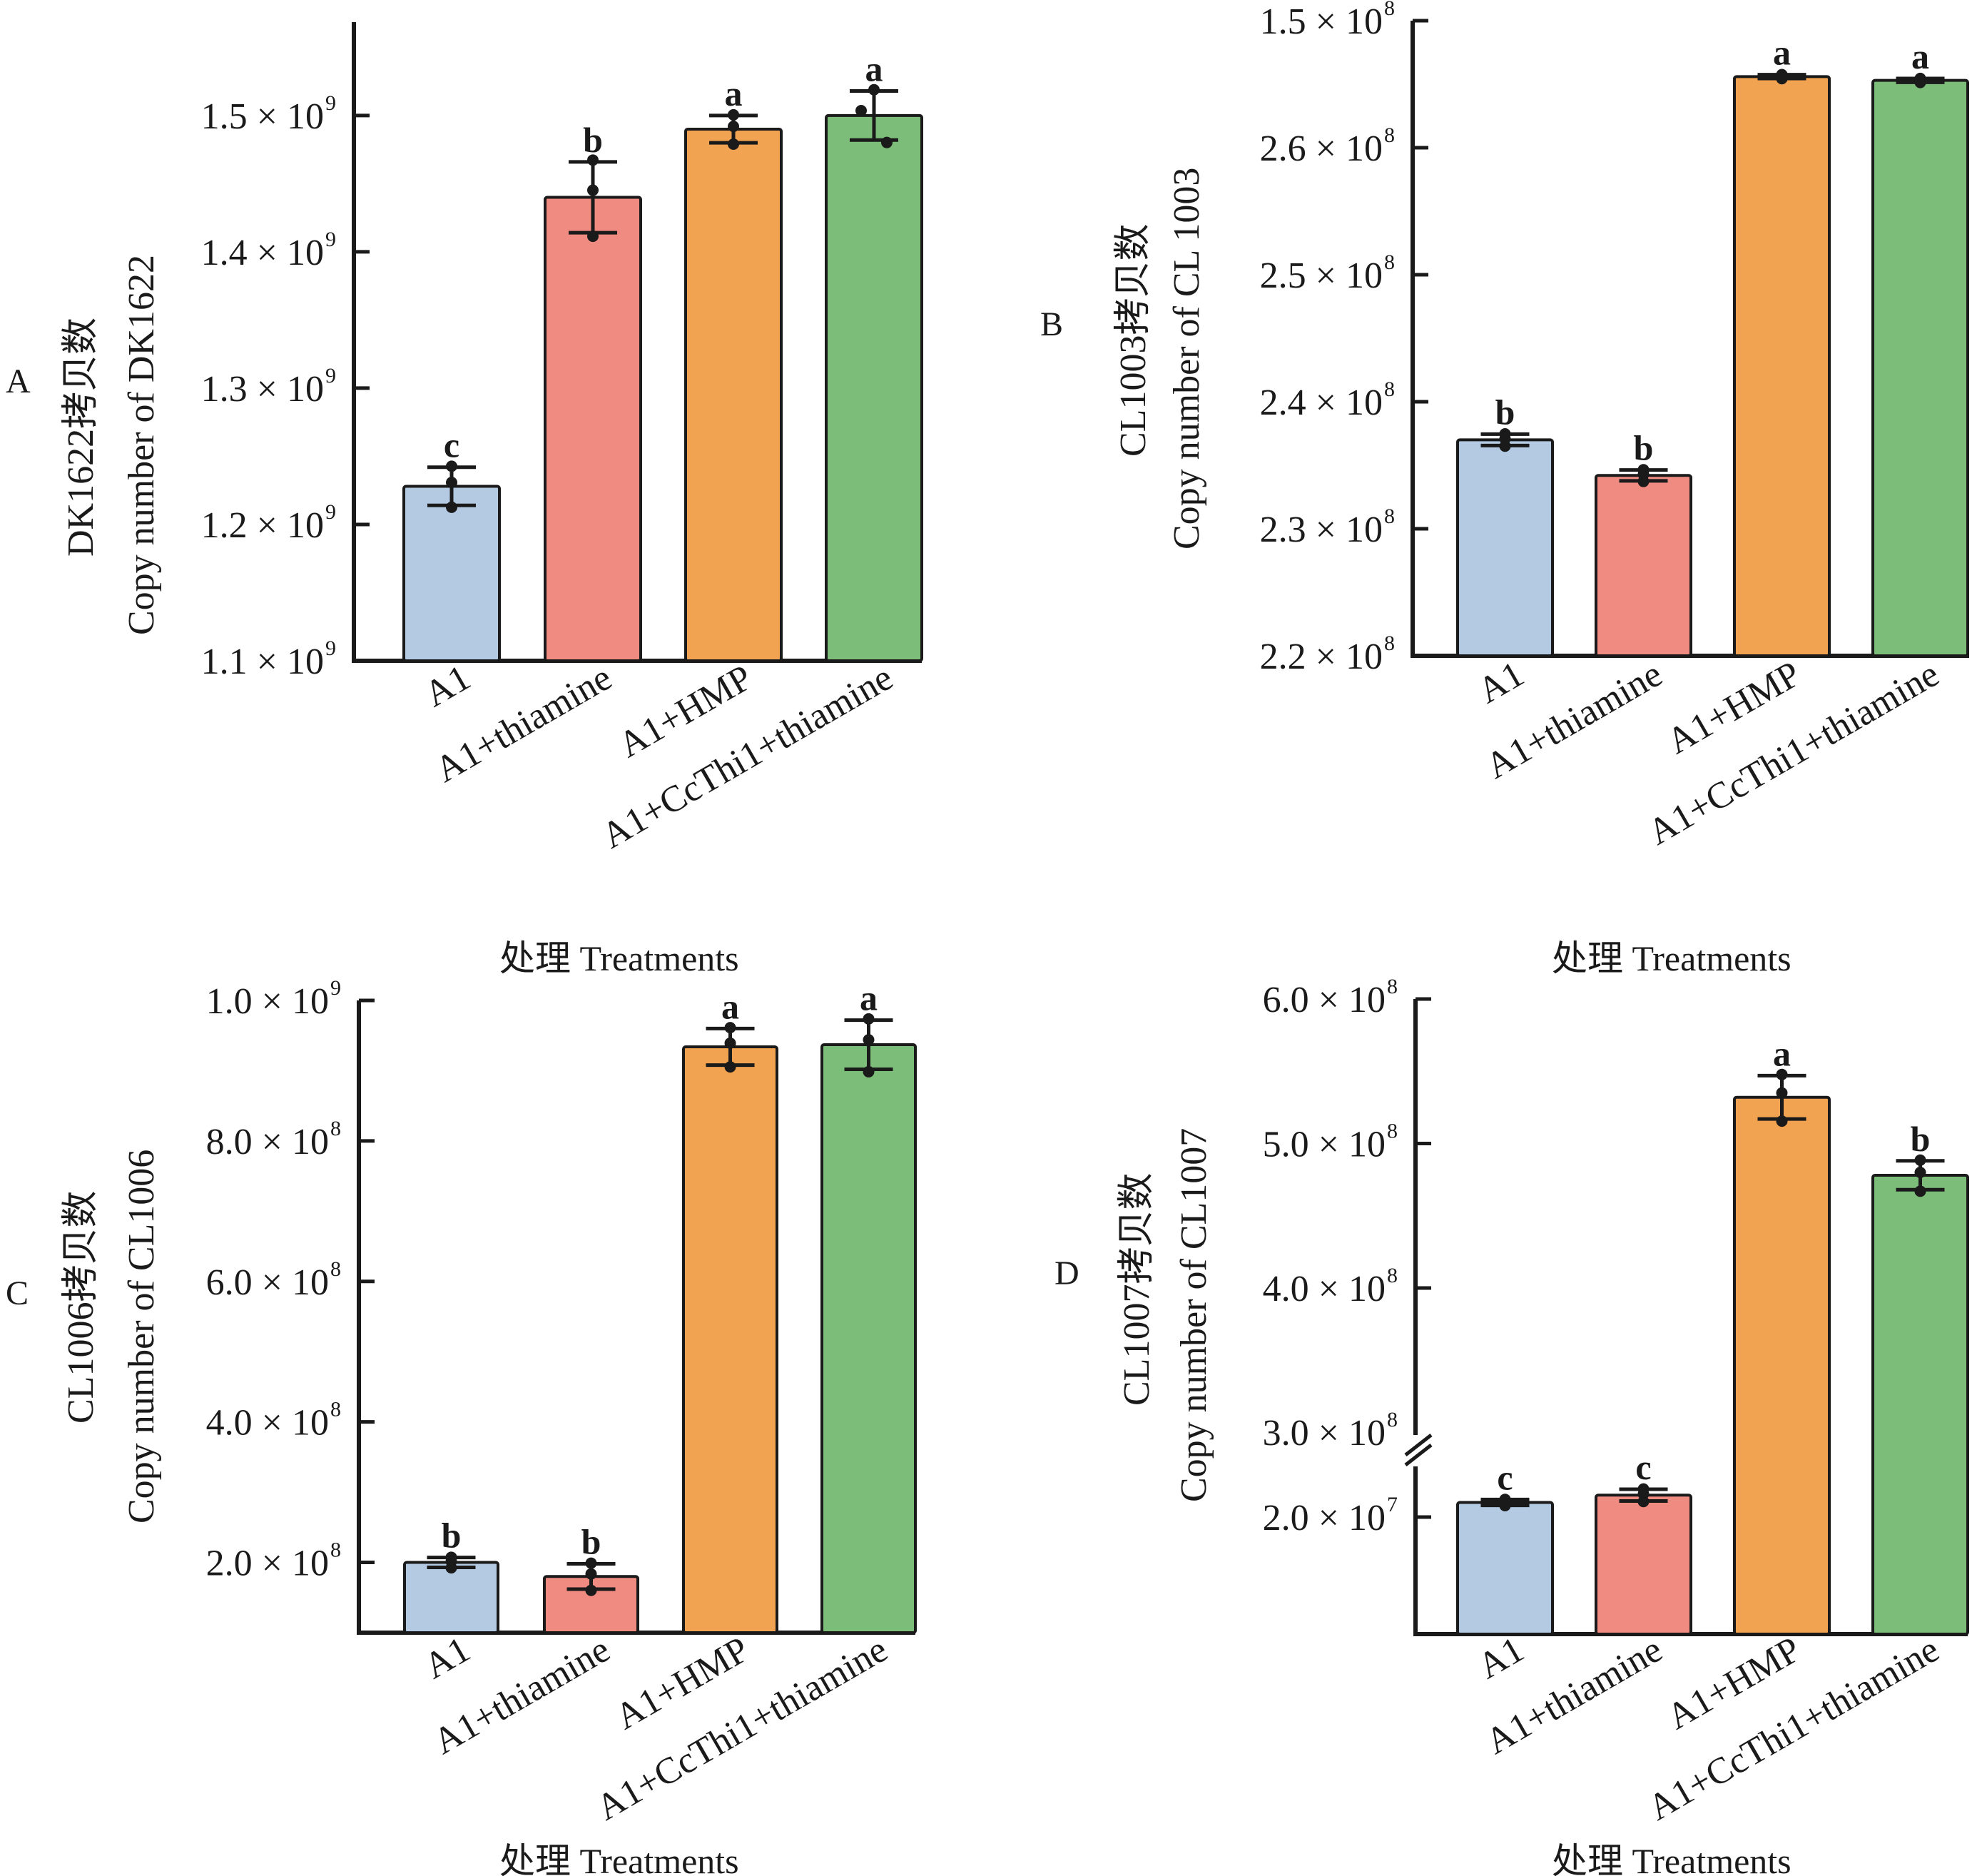 The image size is (1972, 1876). I want to click on y-axis-title-cn: CL1003拷贝数, so click(1133, 340).